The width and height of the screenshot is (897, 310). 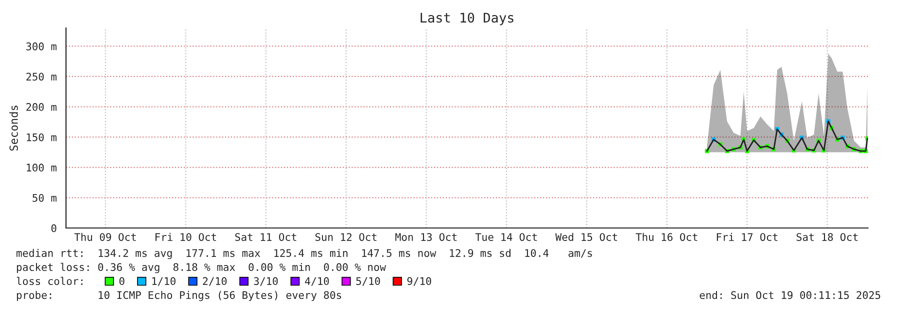 I want to click on line-series, so click(x=787, y=136).